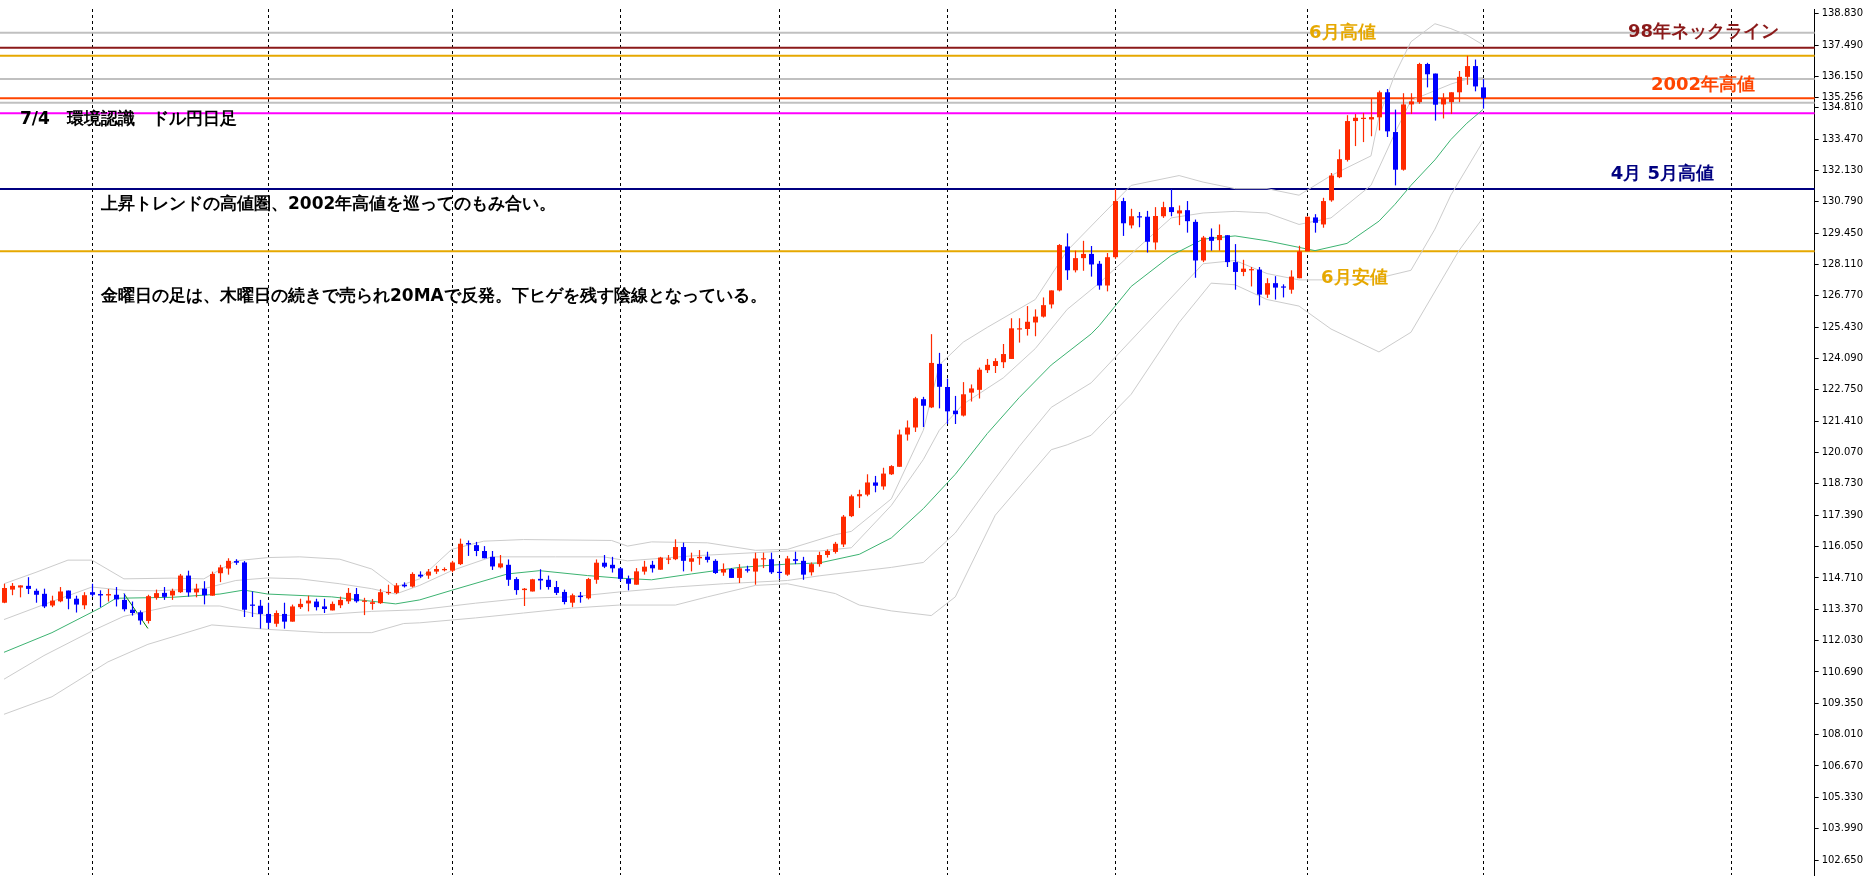 The height and width of the screenshot is (884, 1866). I want to click on ref-line-label: 6月高値, so click(1342, 32).